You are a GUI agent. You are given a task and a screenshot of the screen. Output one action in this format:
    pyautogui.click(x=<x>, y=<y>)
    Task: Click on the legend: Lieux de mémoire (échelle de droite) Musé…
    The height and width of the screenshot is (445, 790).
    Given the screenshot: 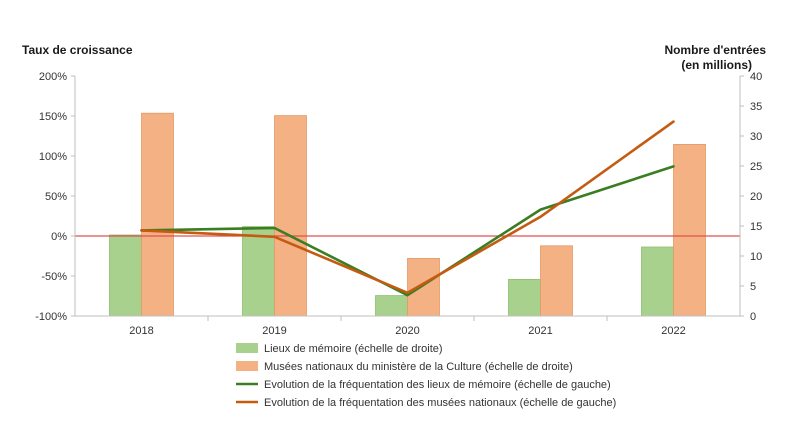 What is the action you would take?
    pyautogui.click(x=426, y=376)
    